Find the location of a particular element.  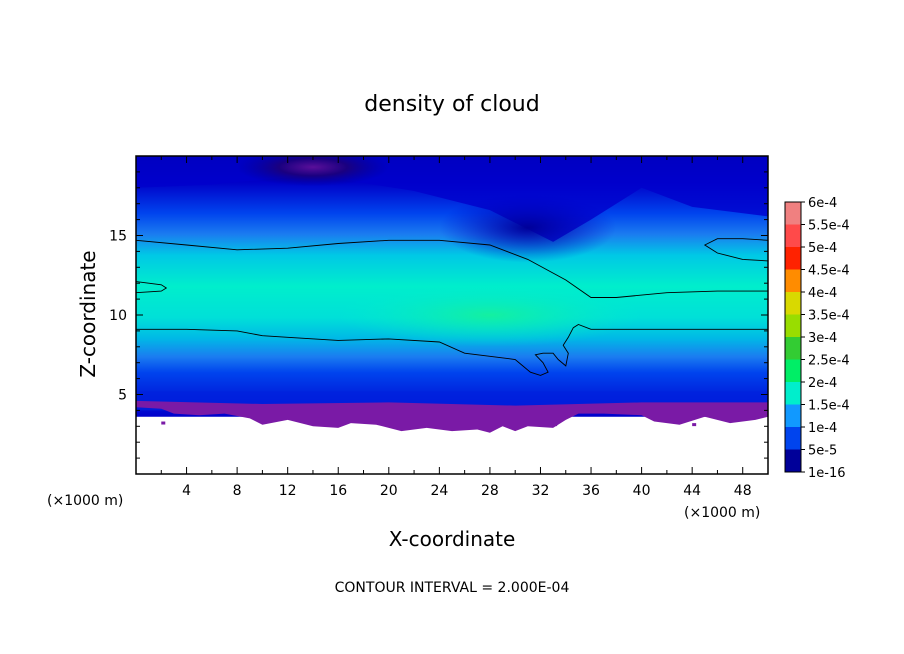

upper-dark-region is located at coordinates (452, 199).